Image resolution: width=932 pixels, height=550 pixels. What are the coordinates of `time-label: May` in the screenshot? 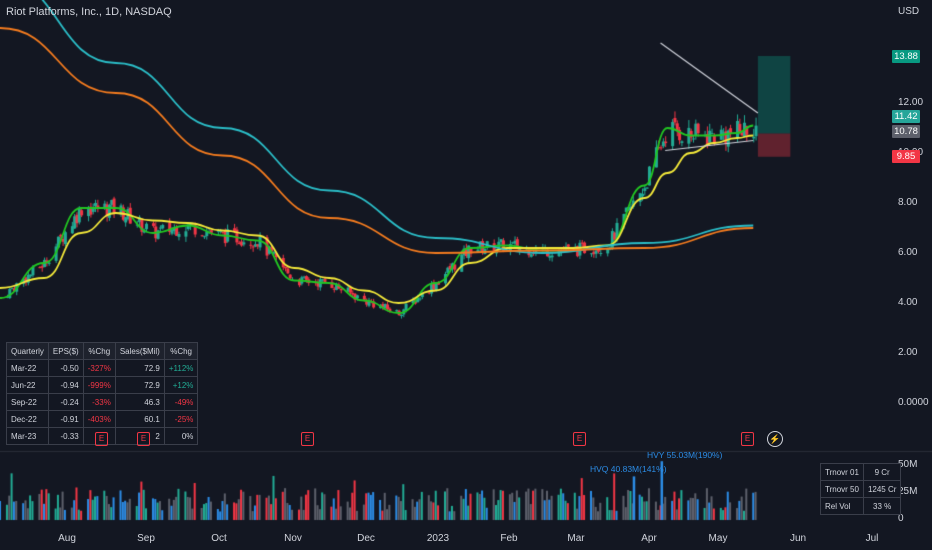 It's located at (718, 538).